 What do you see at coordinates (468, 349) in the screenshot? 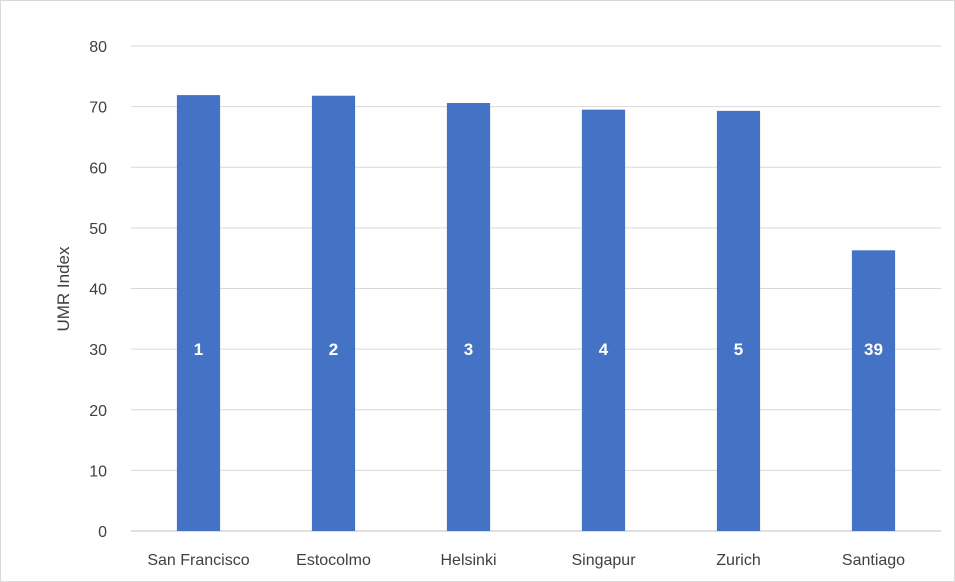
I see `bar-data-label: 3` at bounding box center [468, 349].